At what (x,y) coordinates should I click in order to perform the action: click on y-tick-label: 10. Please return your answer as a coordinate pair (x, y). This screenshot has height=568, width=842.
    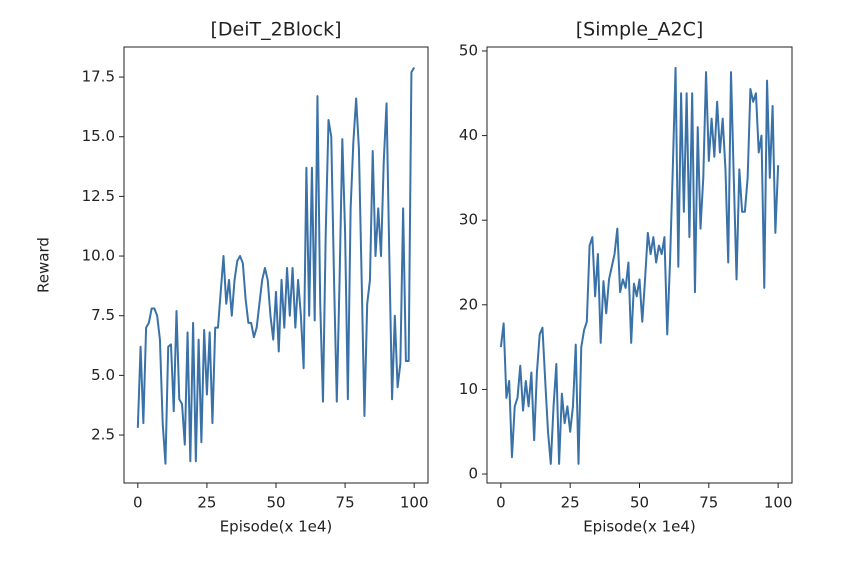
    Looking at the image, I should click on (468, 389).